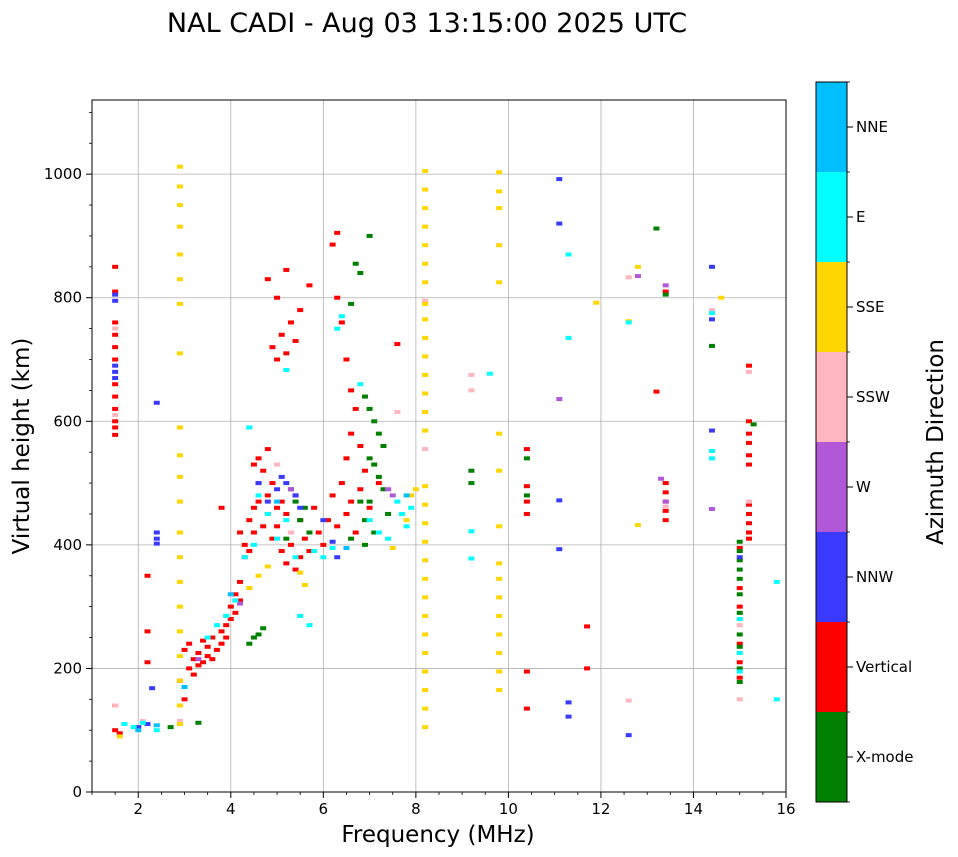 The height and width of the screenshot is (857, 958). What do you see at coordinates (600, 809) in the screenshot?
I see `x-tick-label: 12` at bounding box center [600, 809].